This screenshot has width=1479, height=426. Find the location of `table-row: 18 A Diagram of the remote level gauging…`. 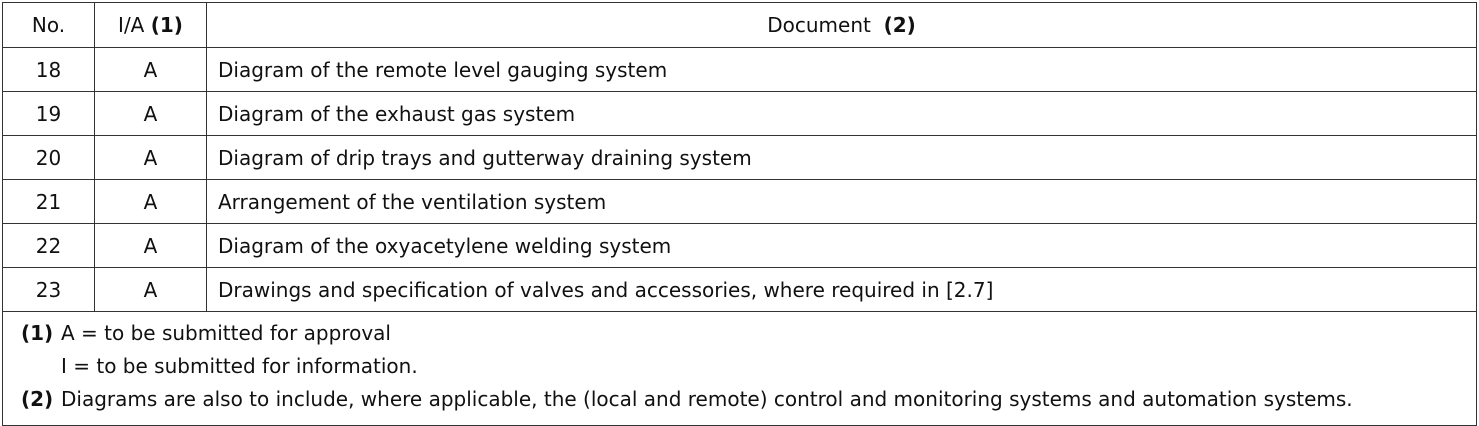

table-row: 18 A Diagram of the remote level gauging… is located at coordinates (739, 69).